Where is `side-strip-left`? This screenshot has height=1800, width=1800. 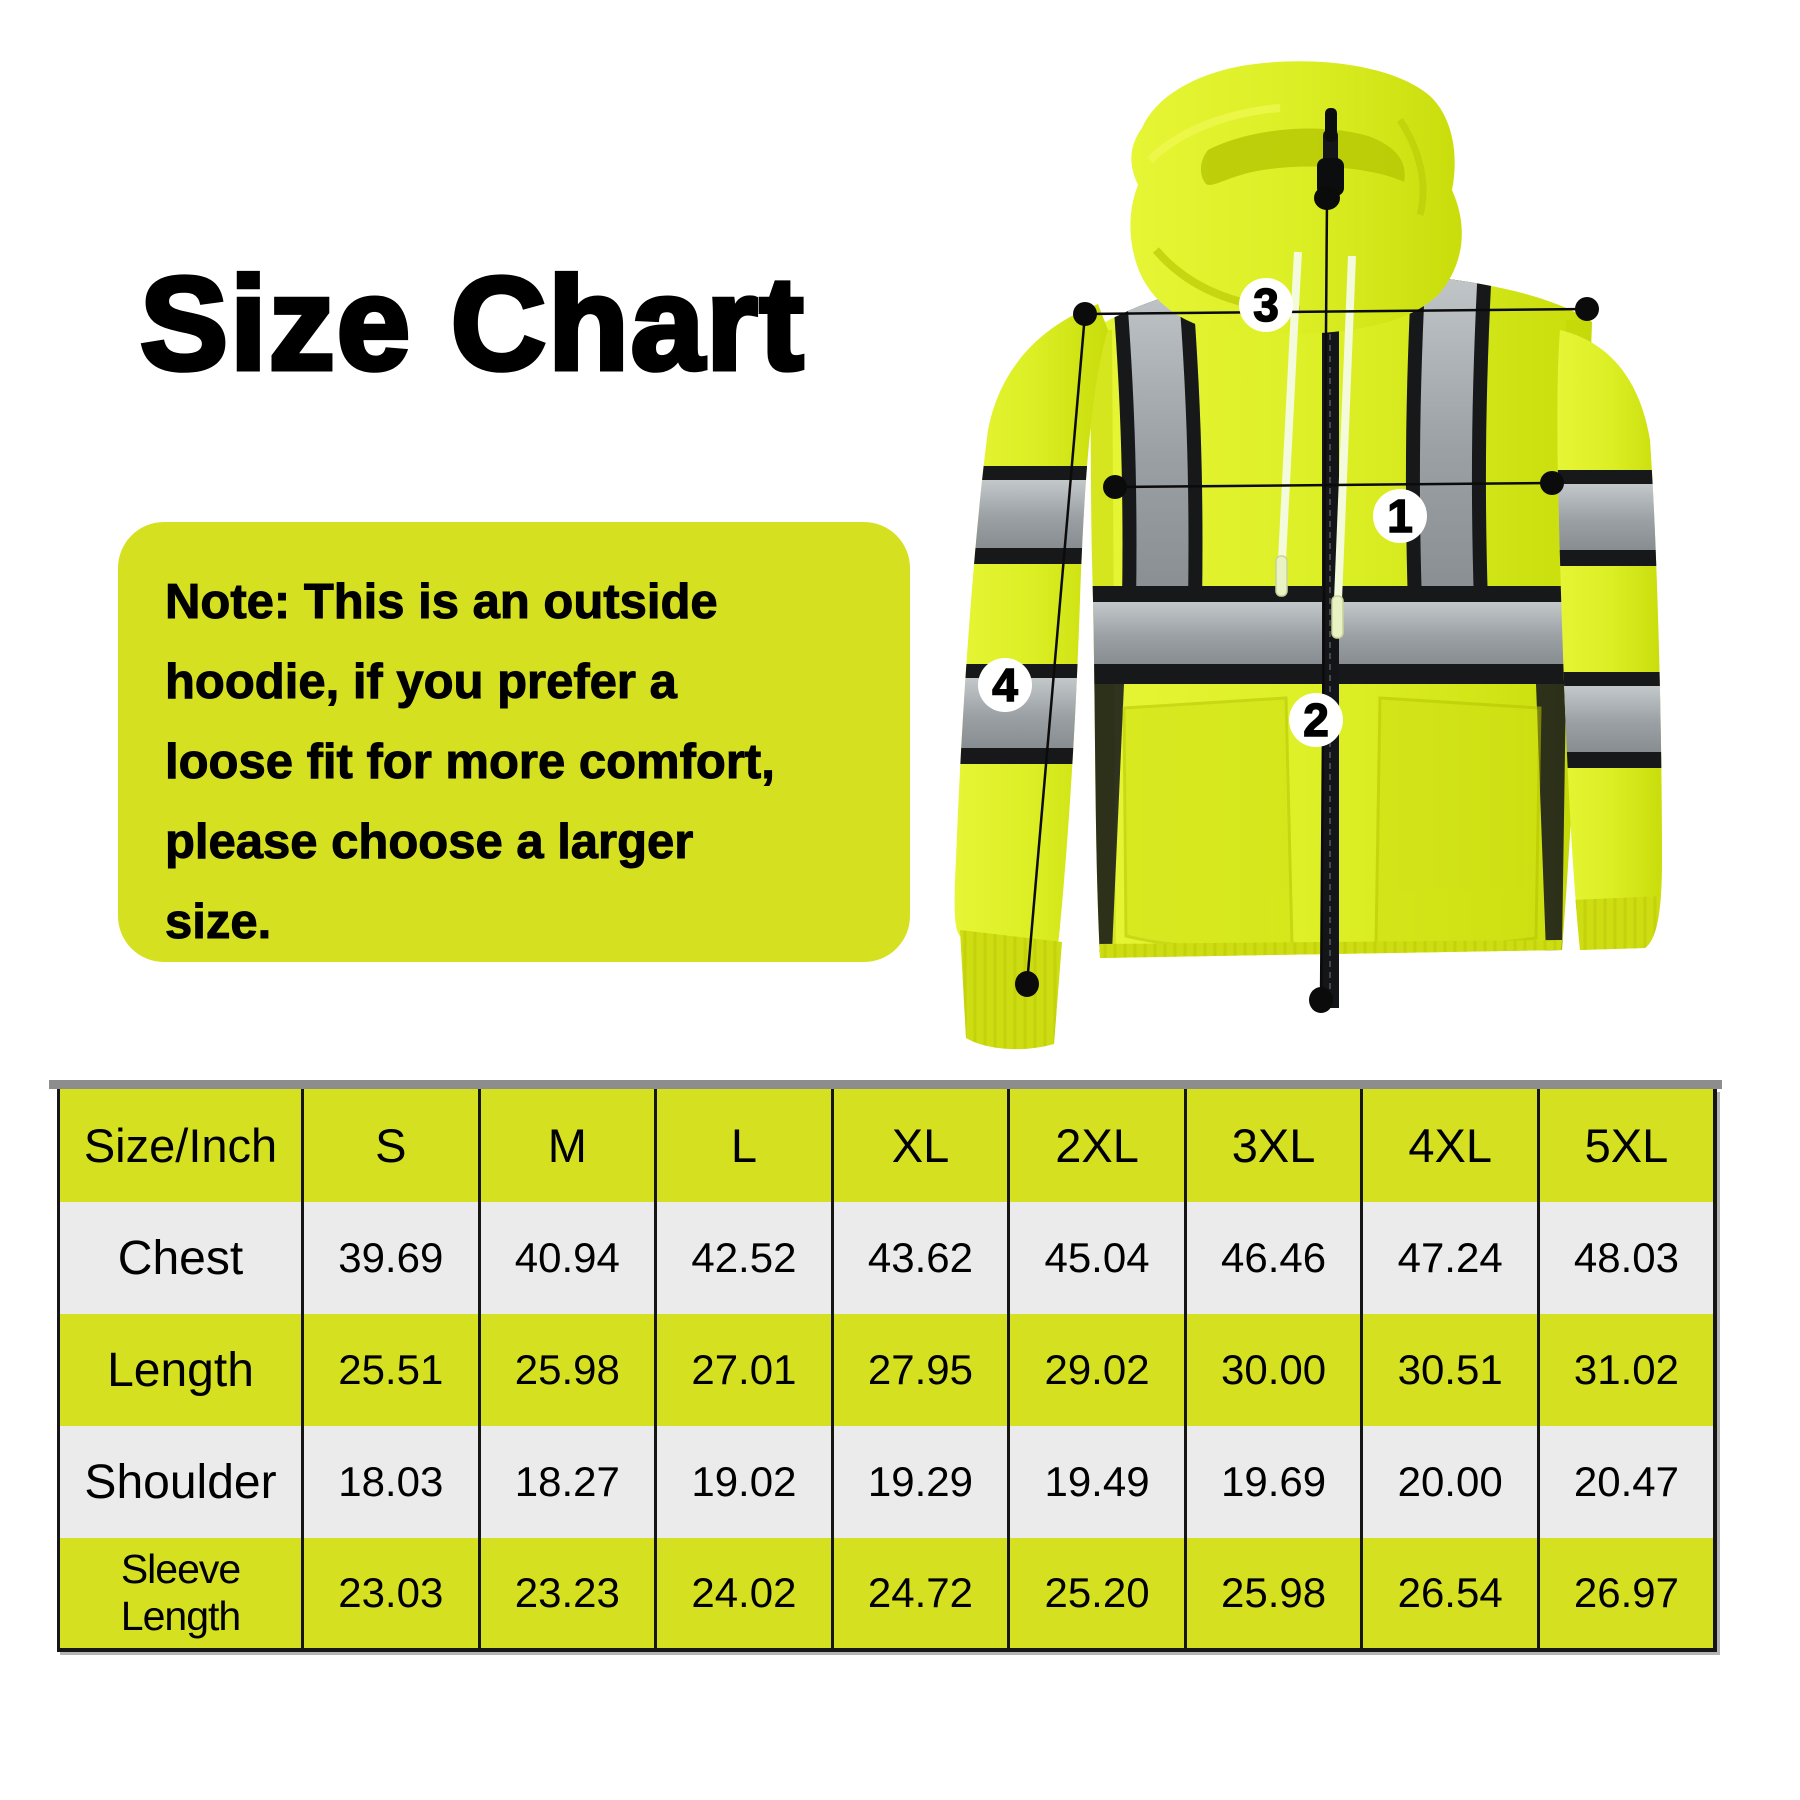 side-strip-left is located at coordinates (1109, 818).